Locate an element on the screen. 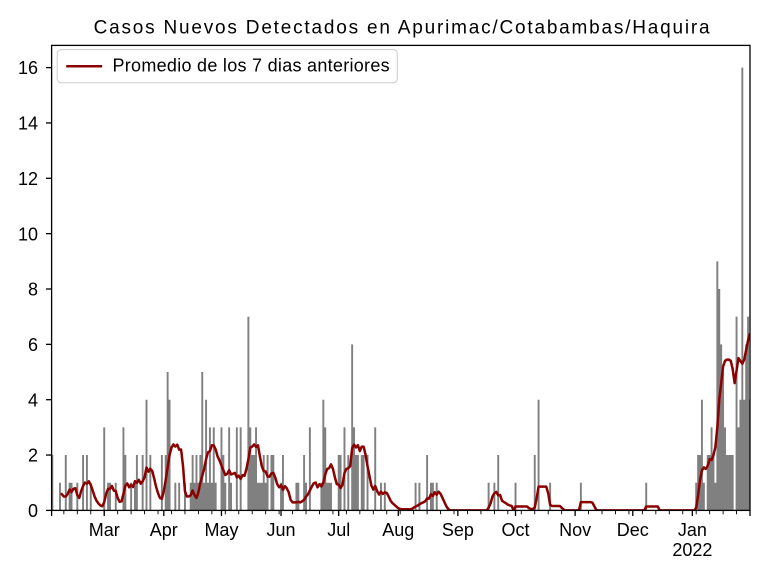 The height and width of the screenshot is (576, 768). svg-text: Jan is located at coordinates (692, 530).